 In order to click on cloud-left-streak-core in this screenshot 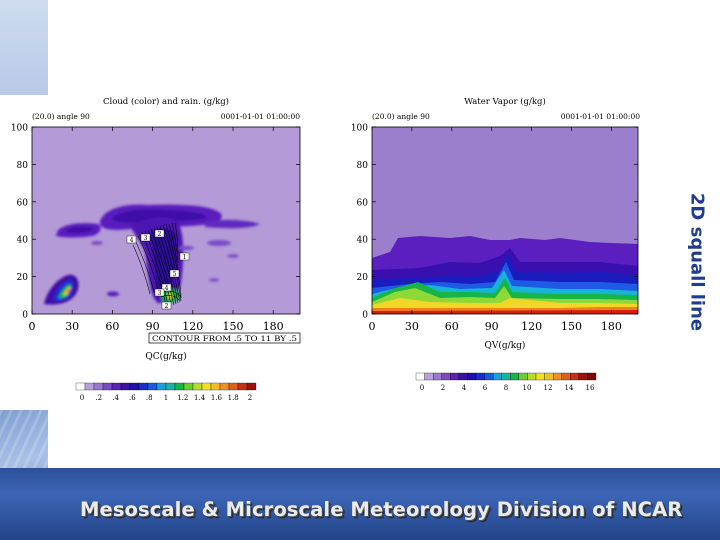, I will do `click(80, 229)`.